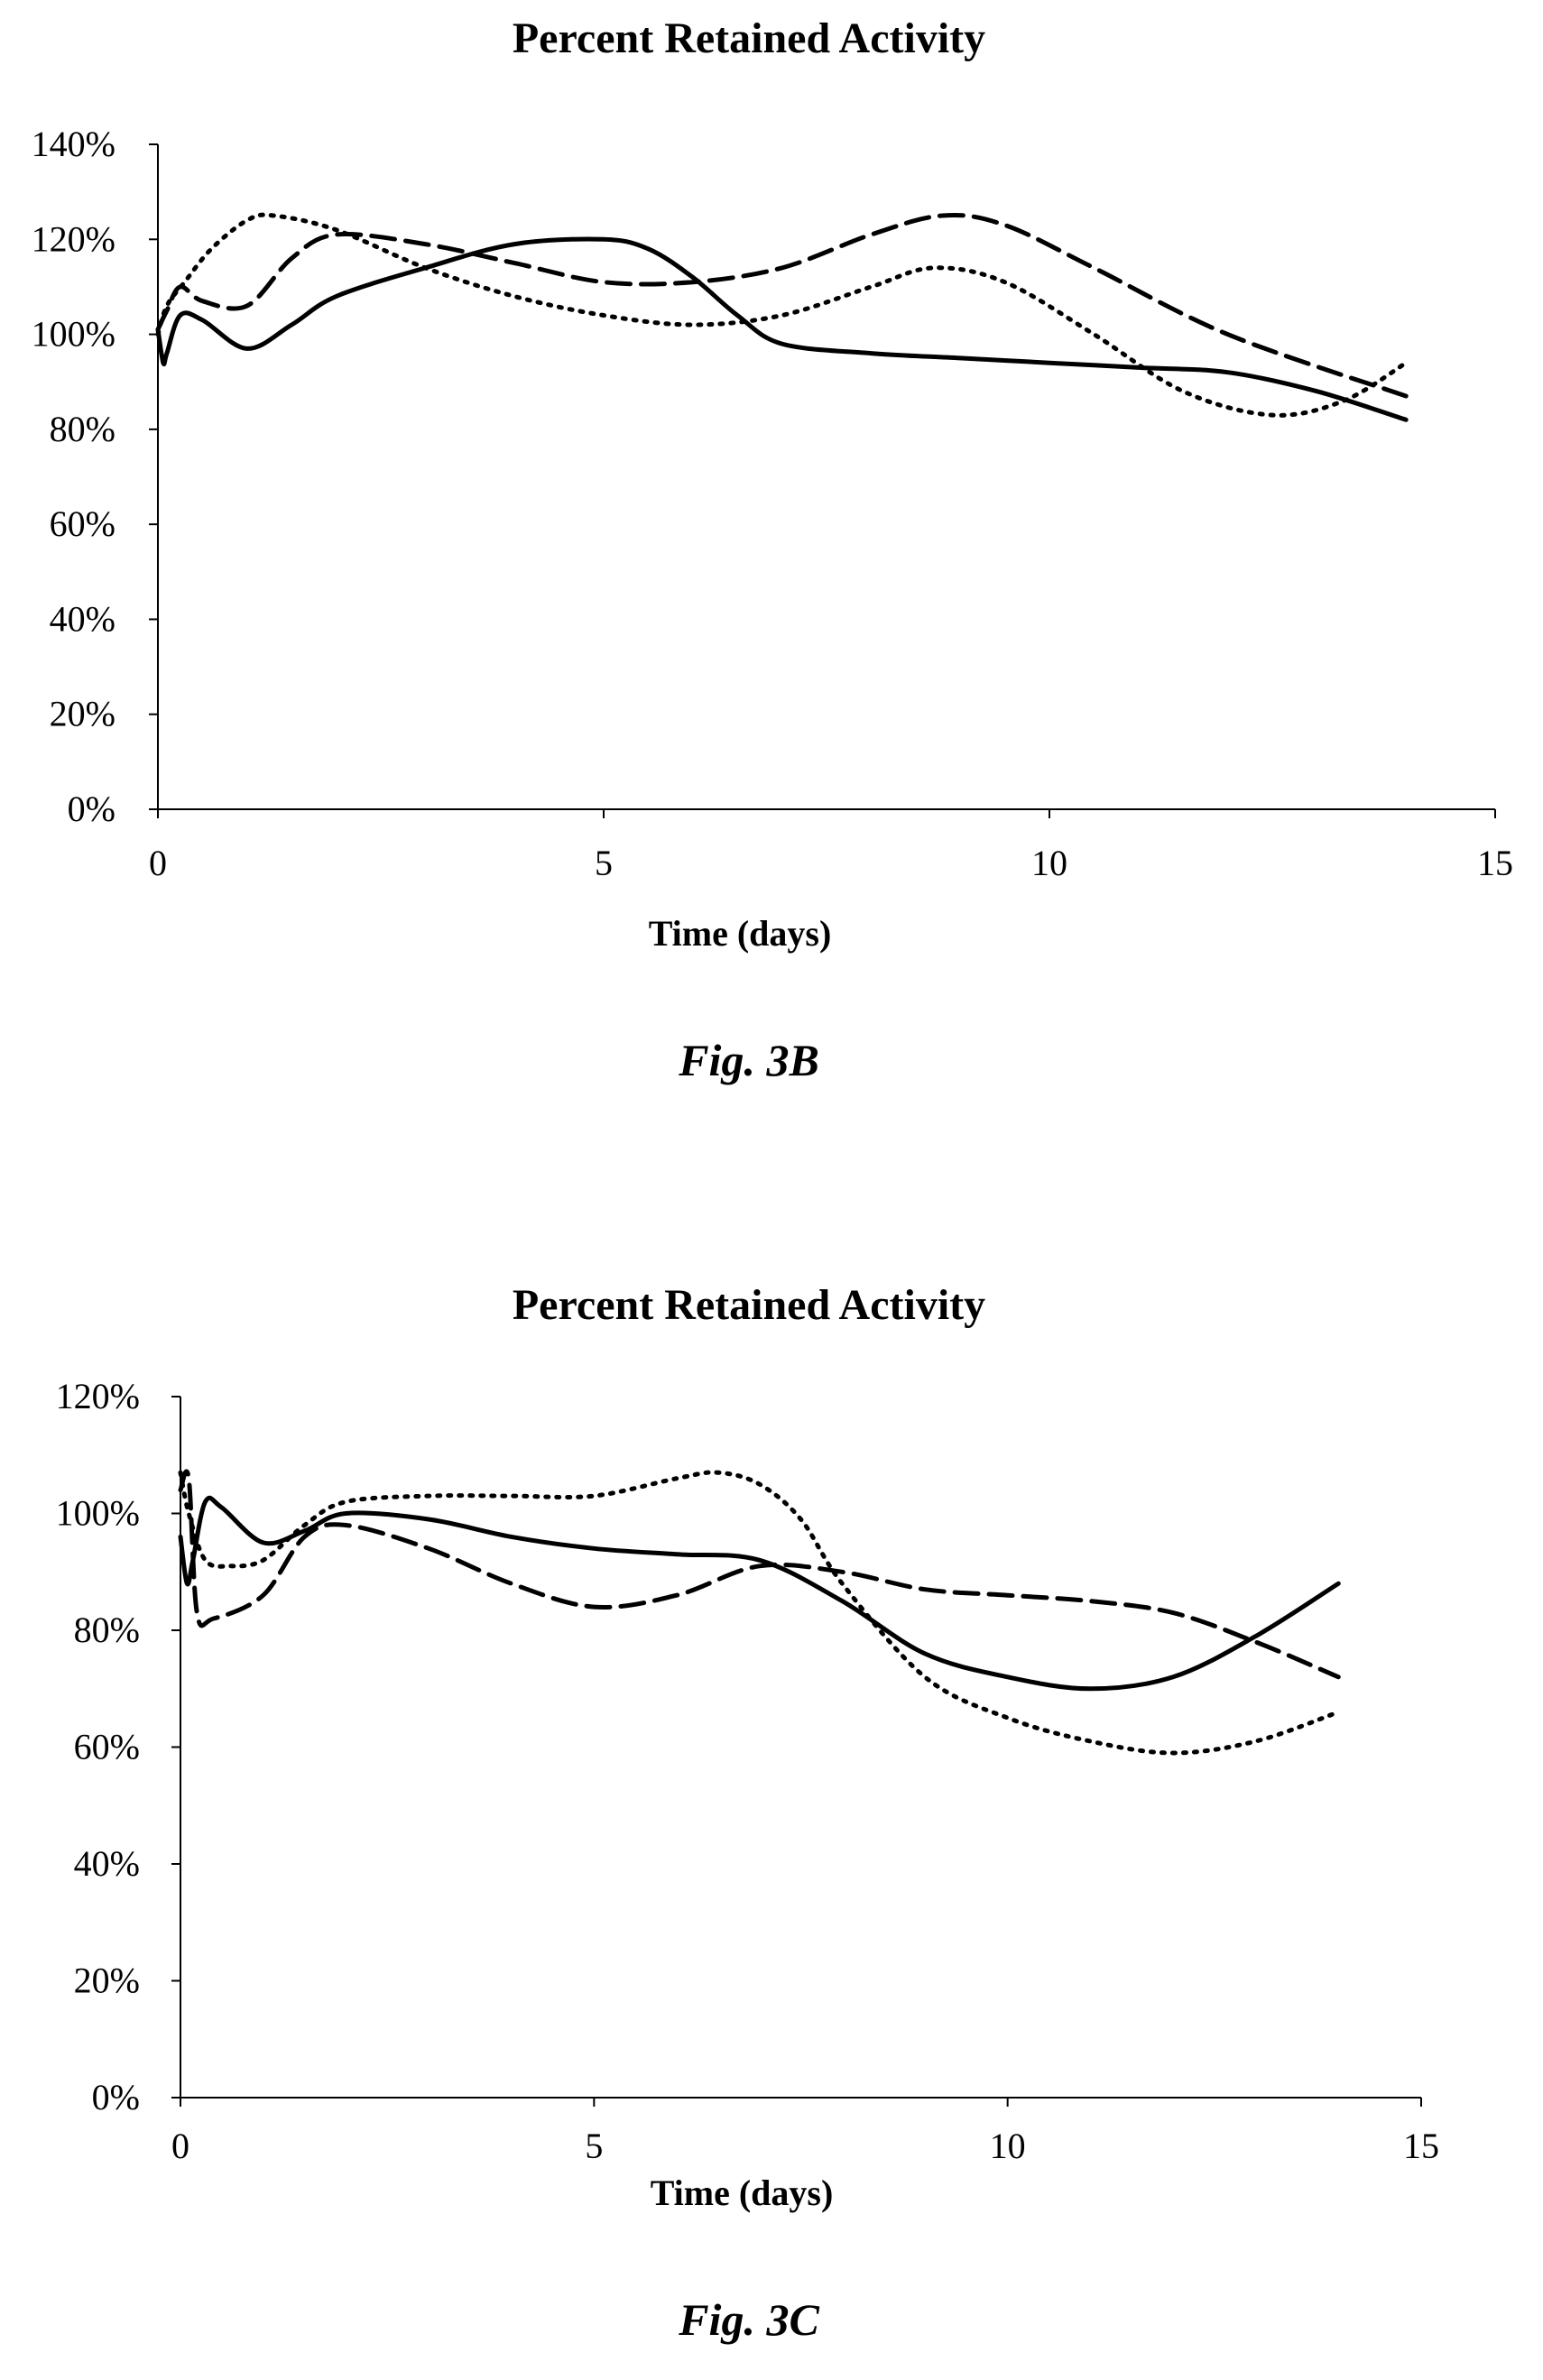 The height and width of the screenshot is (2380, 1543). Describe the element at coordinates (73, 144) in the screenshot. I see `y-tick-label: 140%` at that location.